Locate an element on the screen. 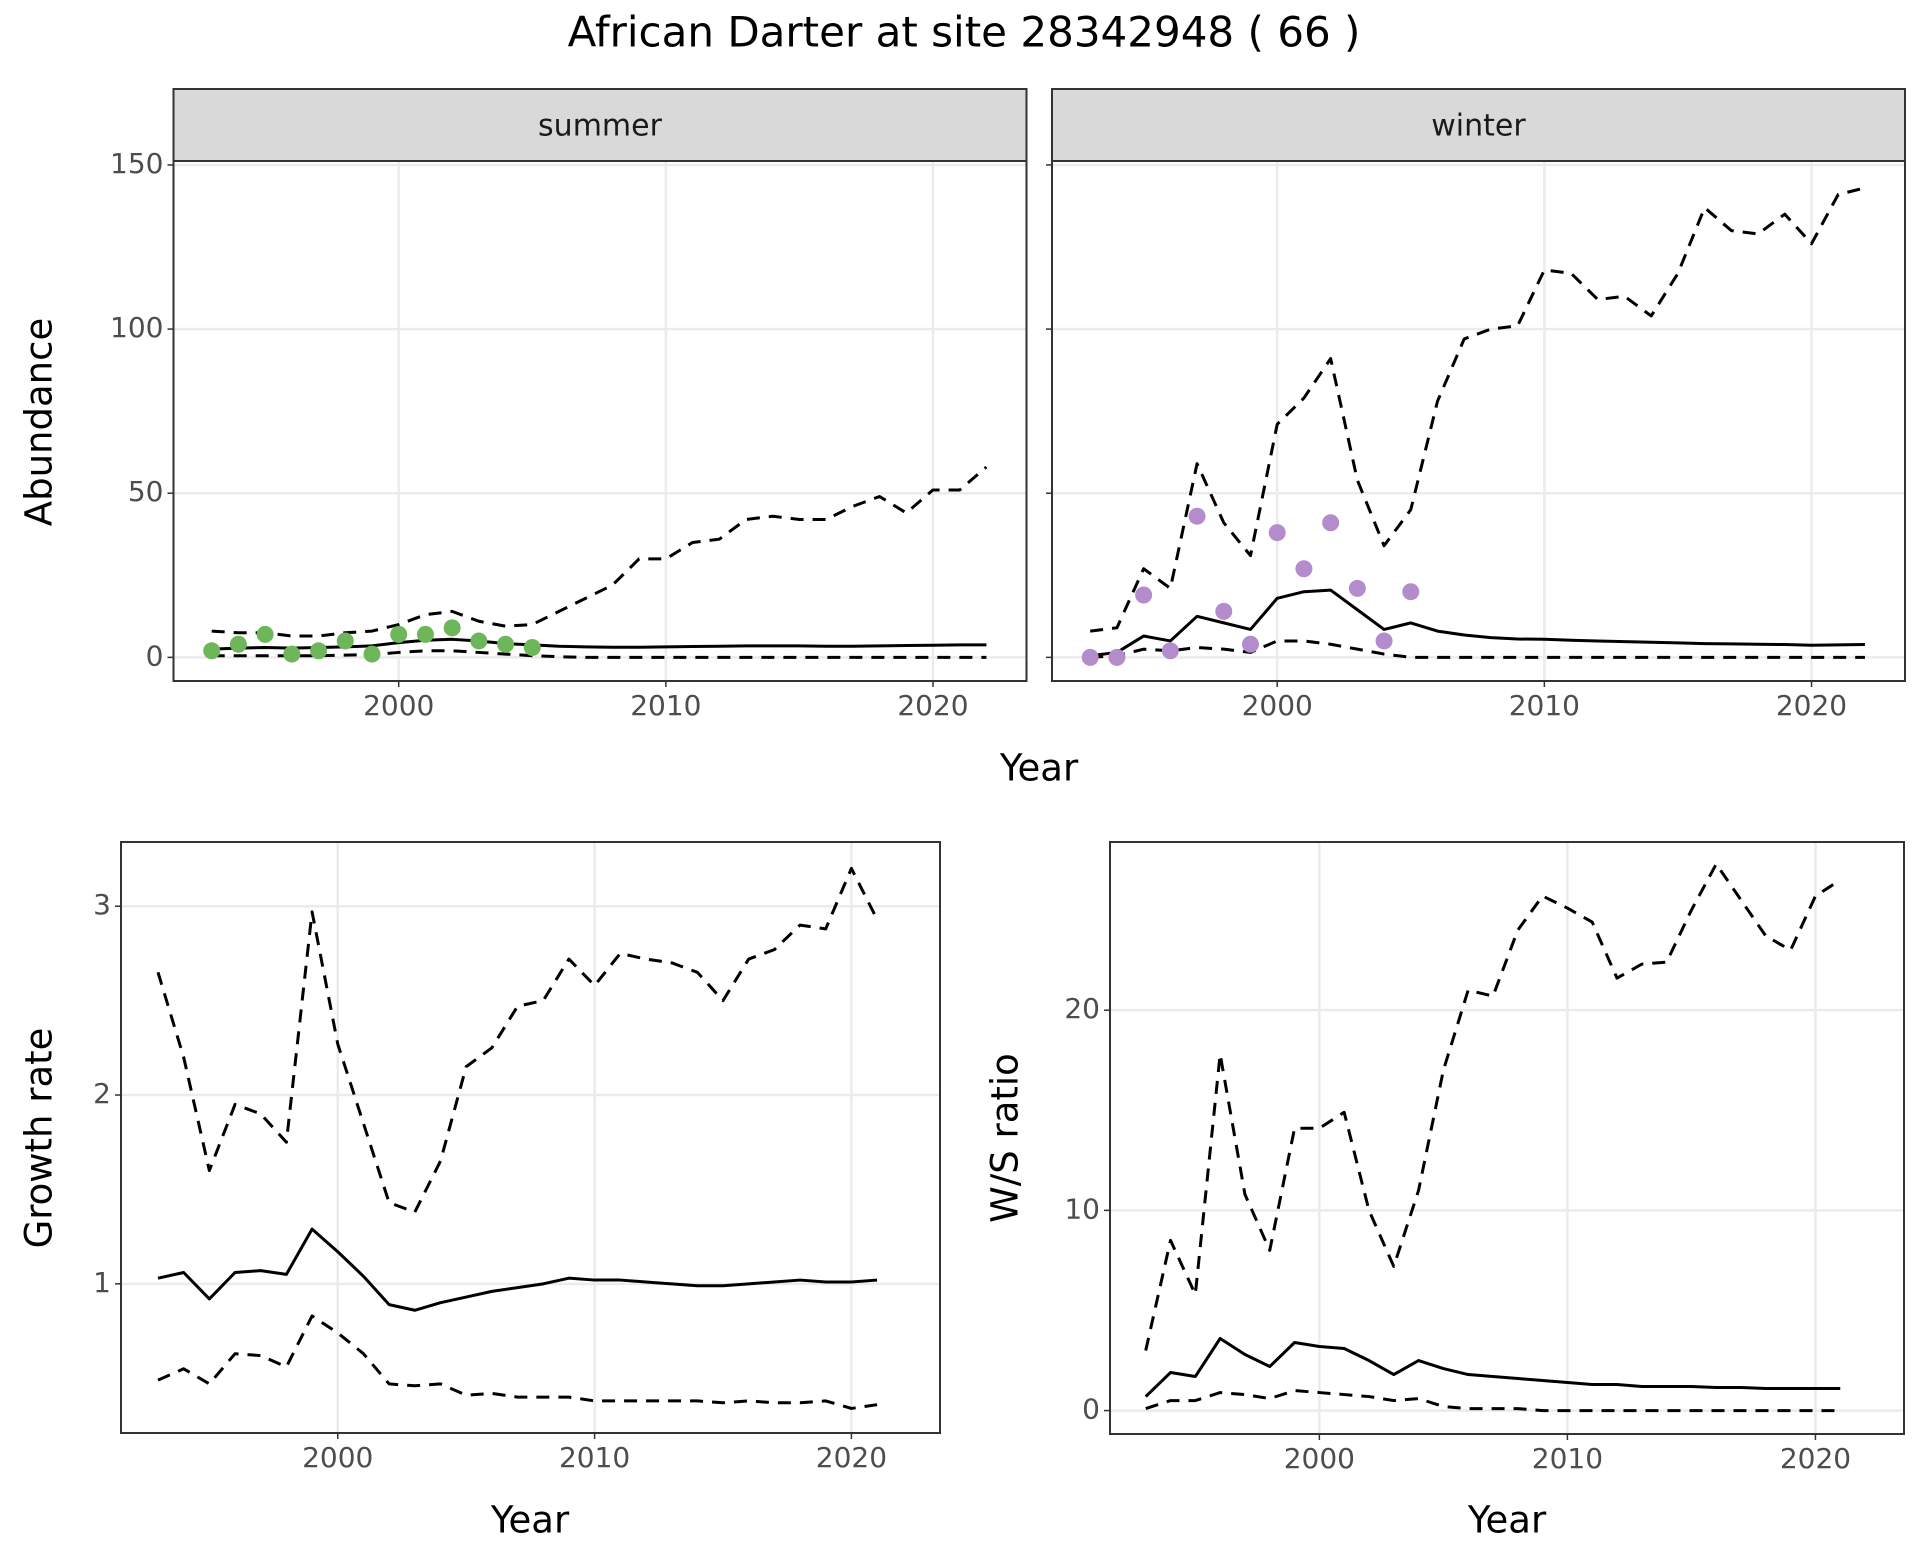 This screenshot has width=1920, height=1560. y-axis-title: Growth rate is located at coordinates (39, 1138).